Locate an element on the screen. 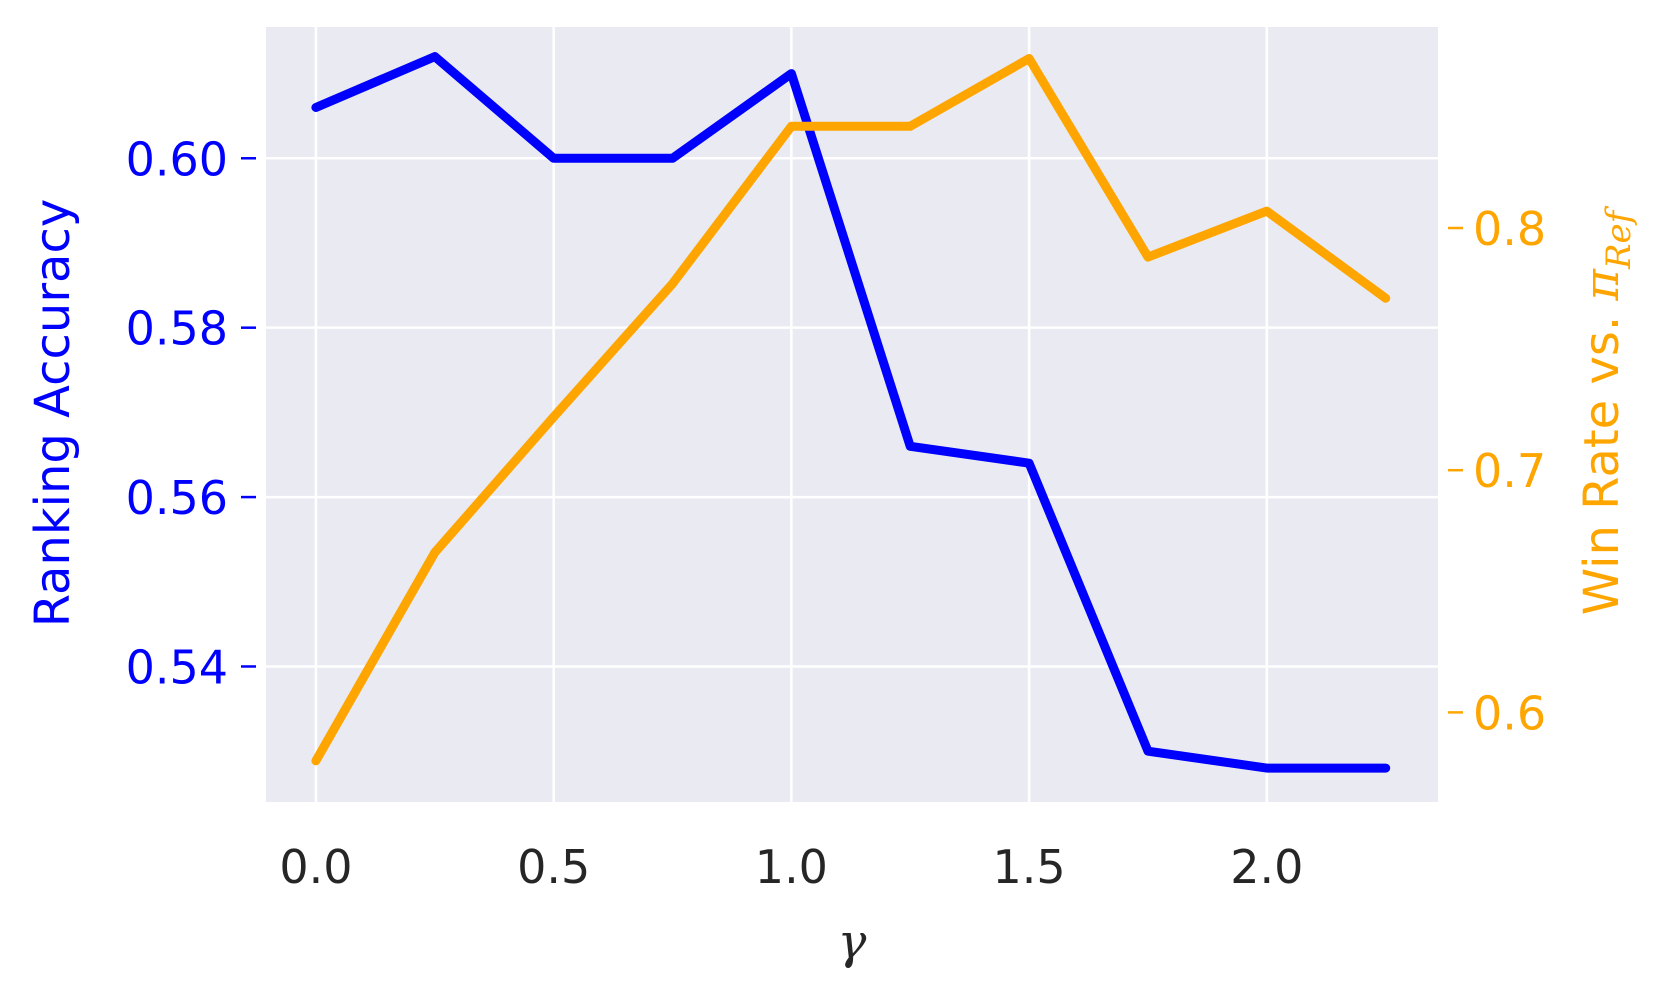 This screenshot has width=1659, height=991. left-y-tick-label: 0.58 is located at coordinates (177, 329).